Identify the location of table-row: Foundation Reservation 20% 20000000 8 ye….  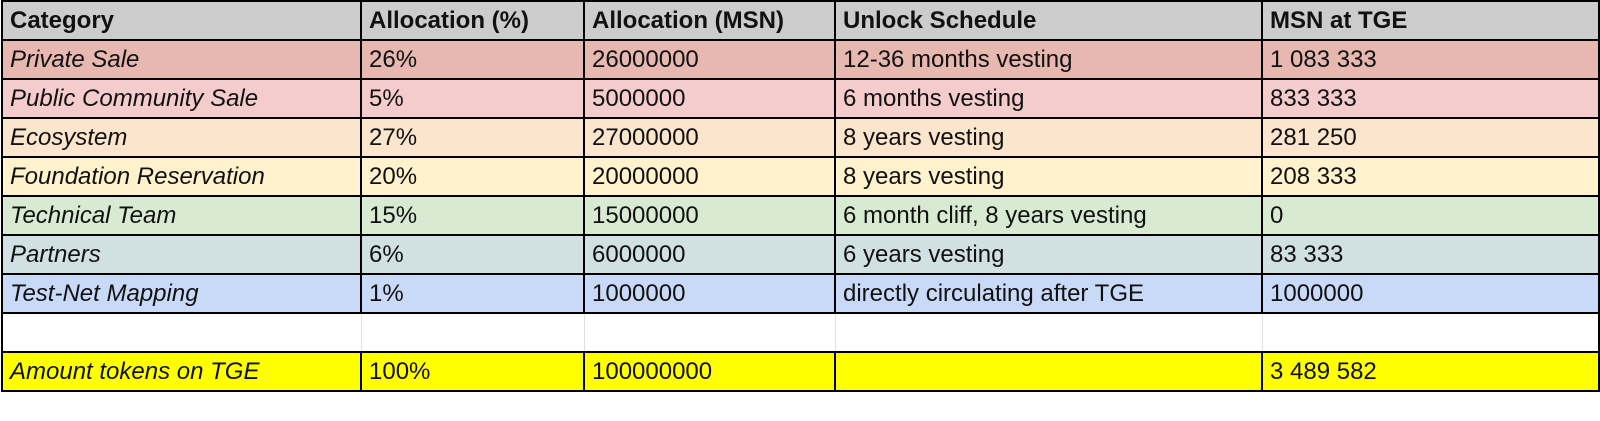
(800, 176).